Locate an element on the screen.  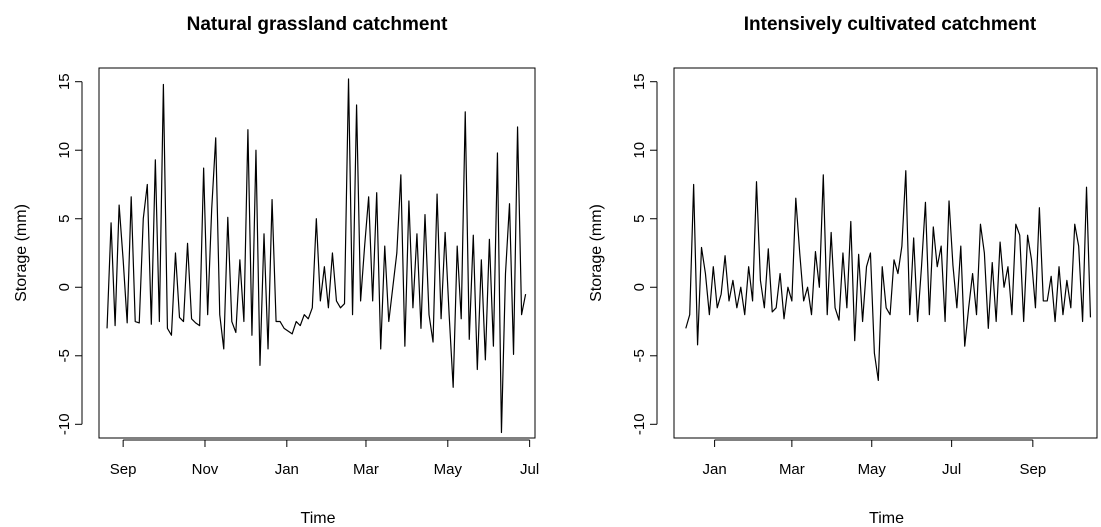
y-axis-label-1: Storage (mm) is located at coordinates (21, 253).